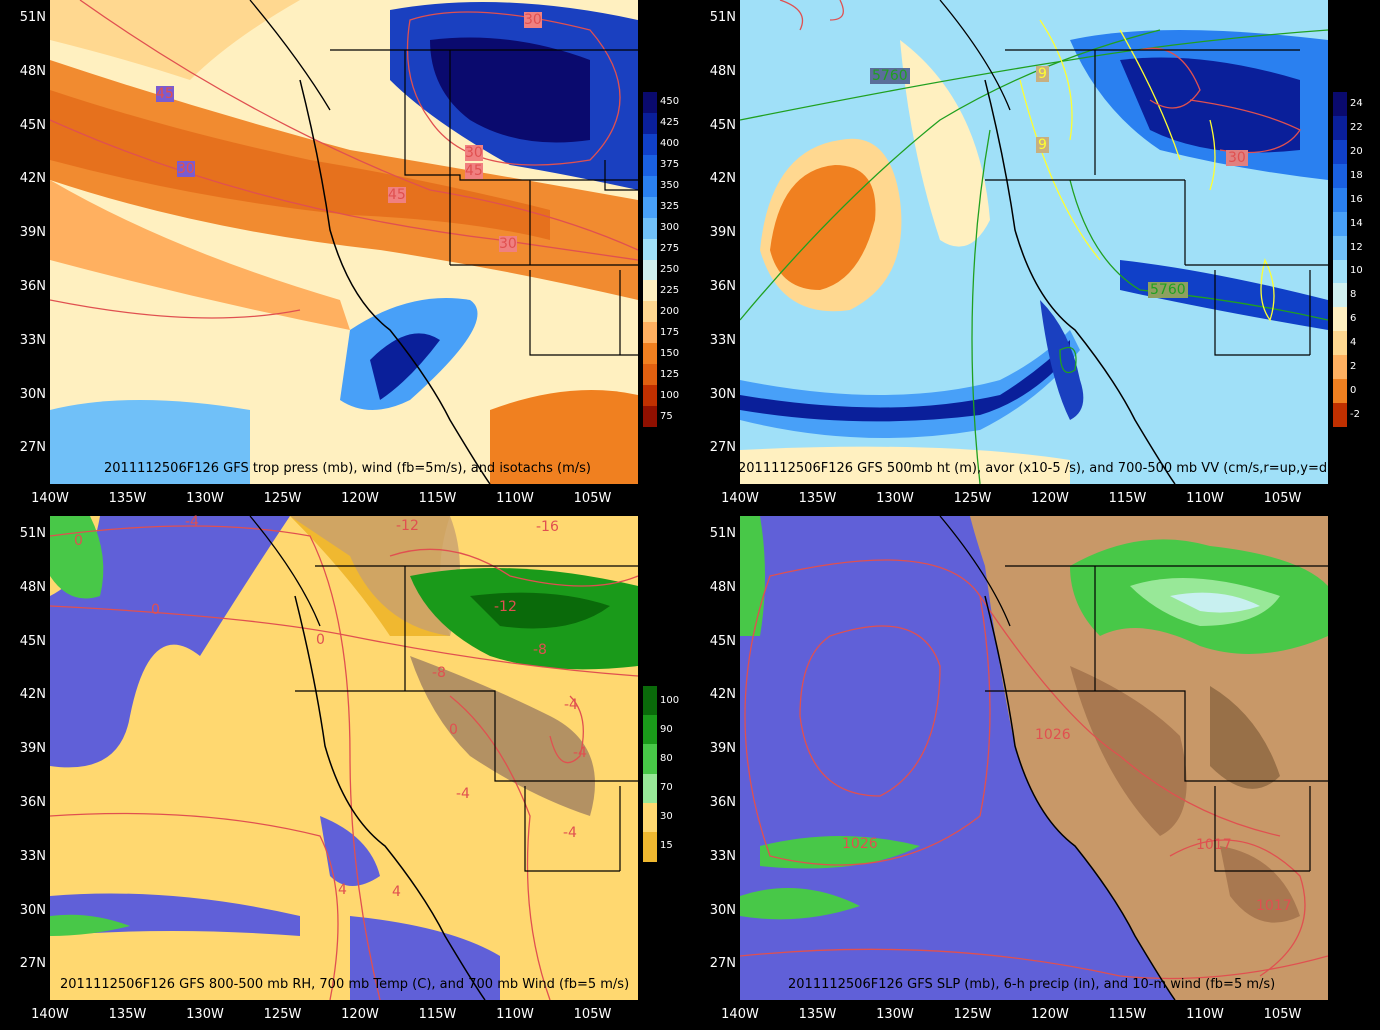 This screenshot has width=1380, height=1030. I want to click on colorbar-label: 30, so click(666, 817).